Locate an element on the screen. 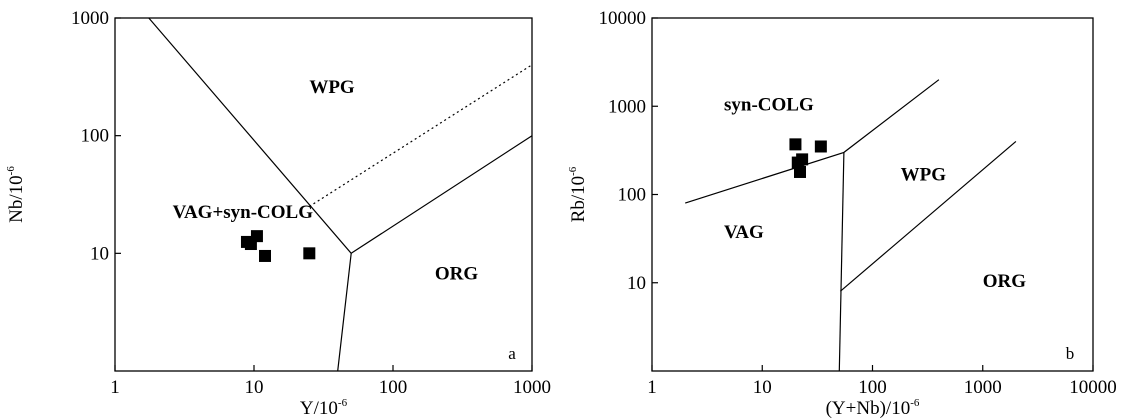 The height and width of the screenshot is (420, 1134). y-axis-label: Rb/10-6 is located at coordinates (578, 194).